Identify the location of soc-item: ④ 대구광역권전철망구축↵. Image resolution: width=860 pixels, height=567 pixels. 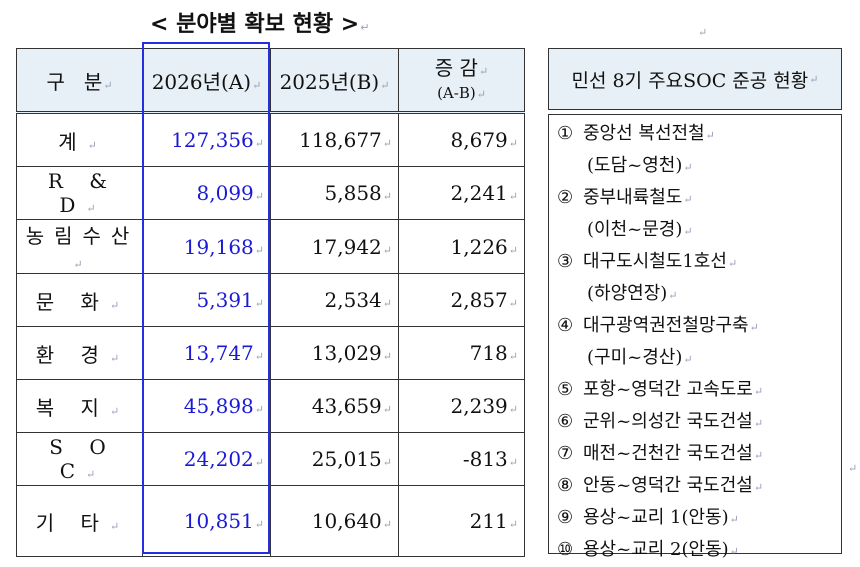
(699, 327).